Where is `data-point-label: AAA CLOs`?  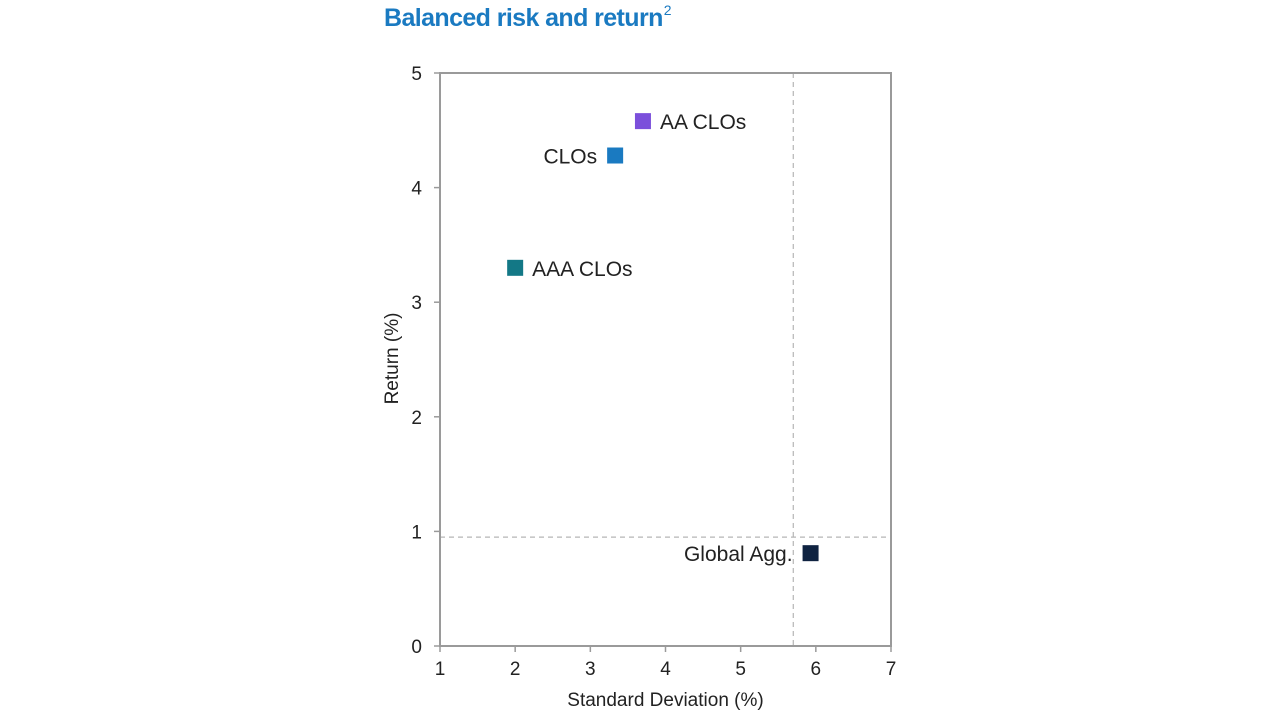
data-point-label: AAA CLOs is located at coordinates (582, 269).